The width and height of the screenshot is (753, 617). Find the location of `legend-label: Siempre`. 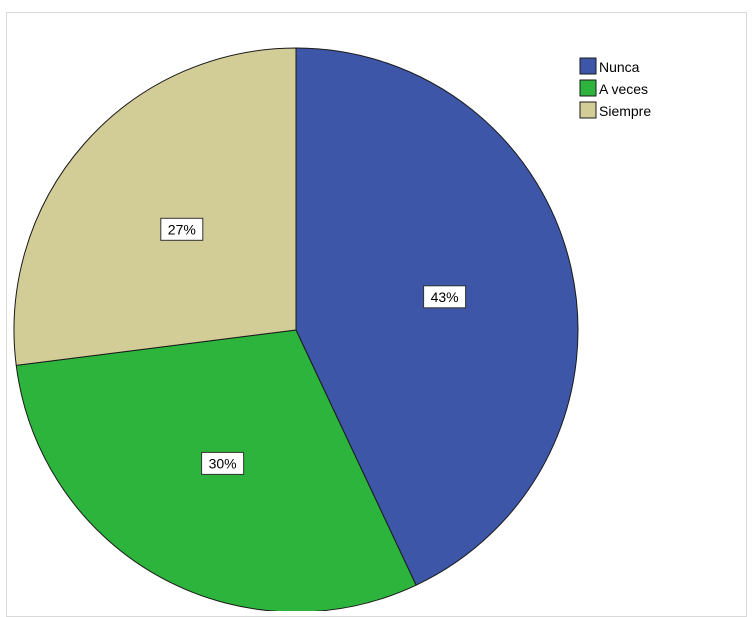

legend-label: Siempre is located at coordinates (625, 111).